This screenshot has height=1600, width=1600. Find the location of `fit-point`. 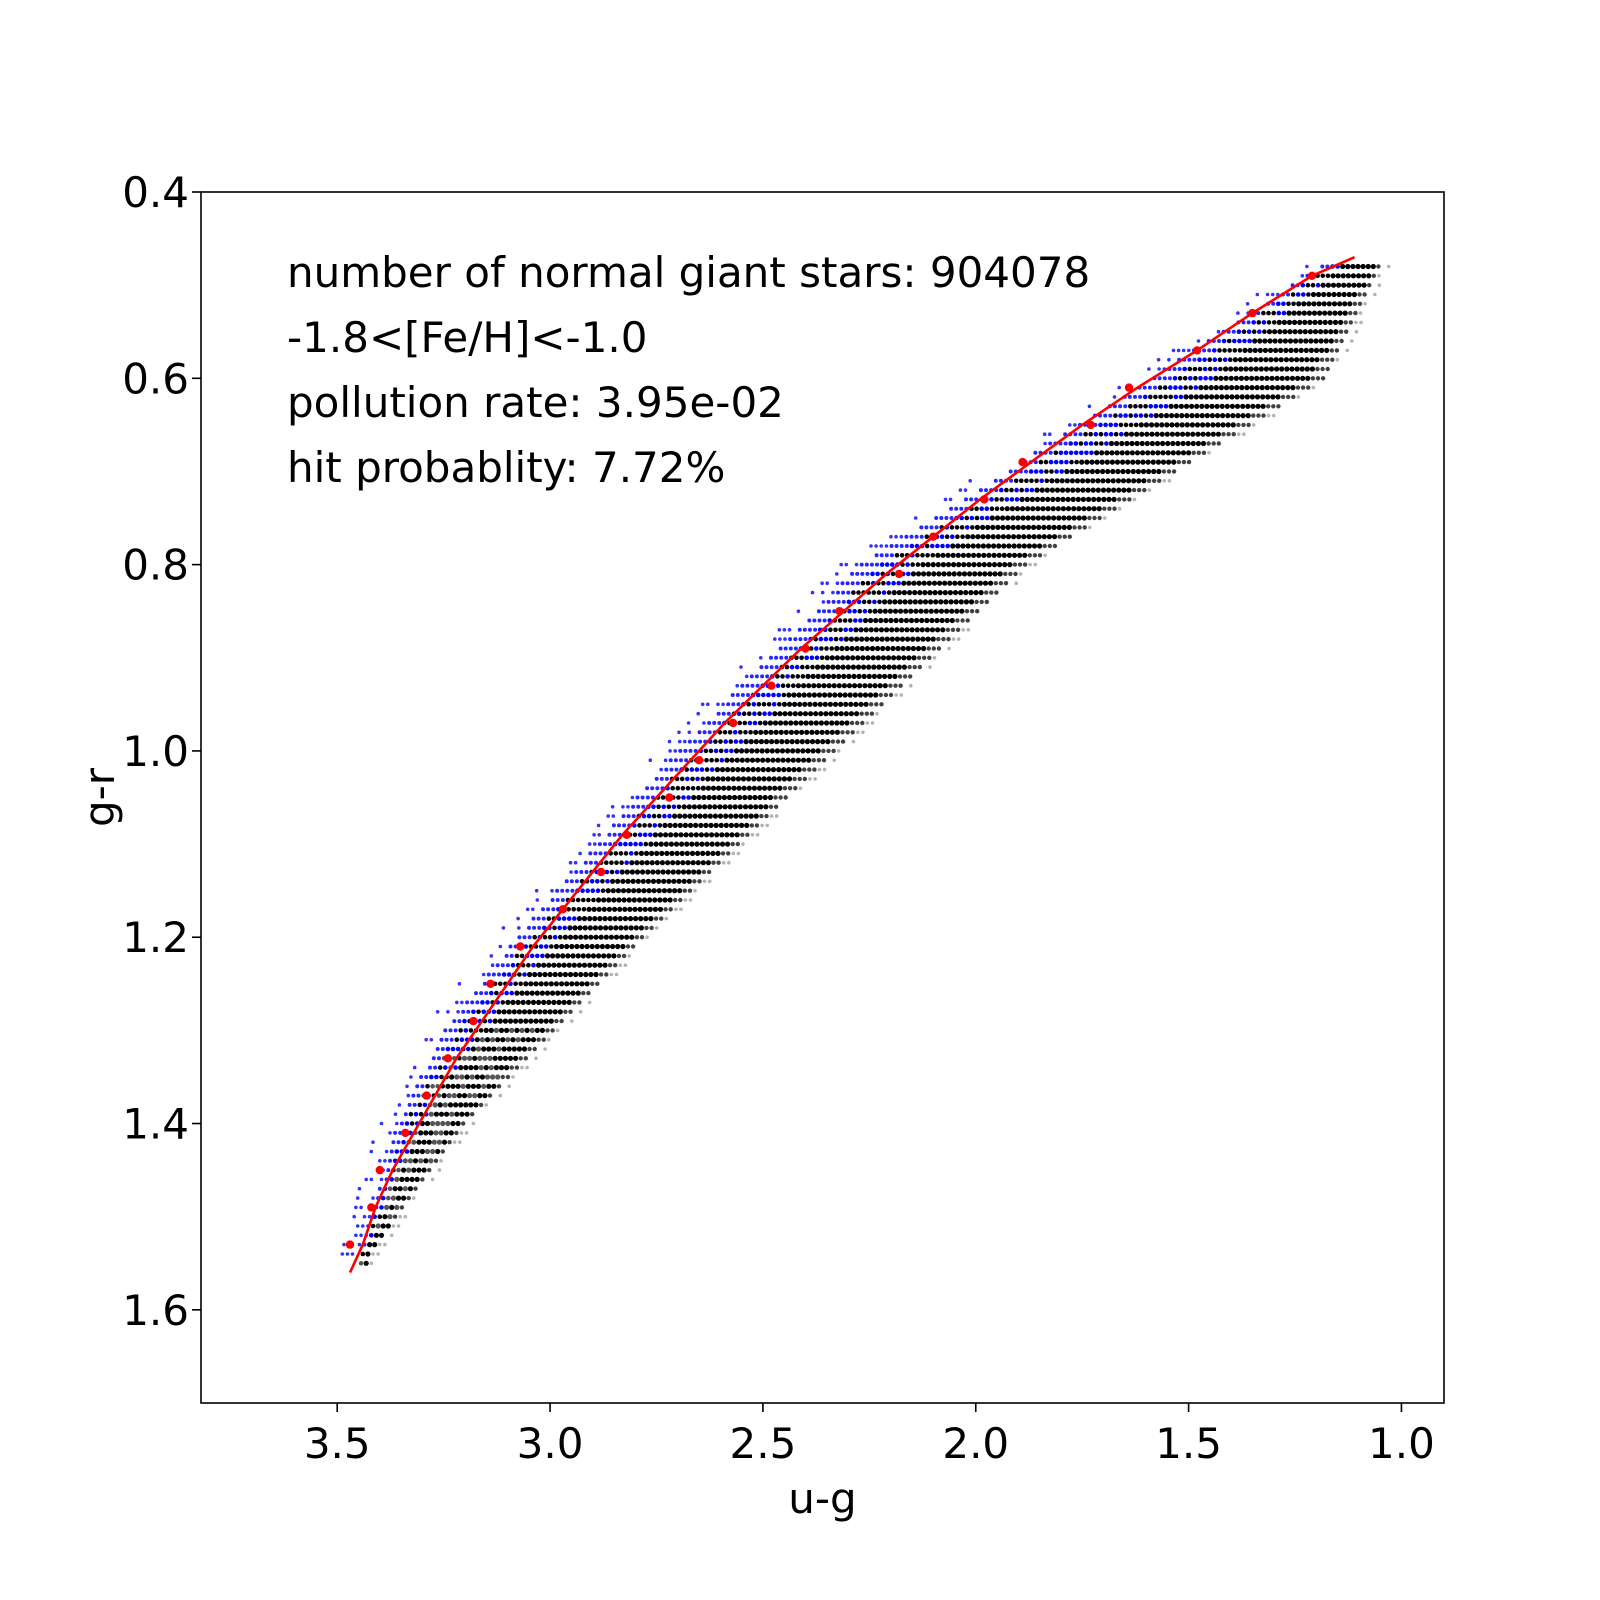

fit-point is located at coordinates (699, 760).